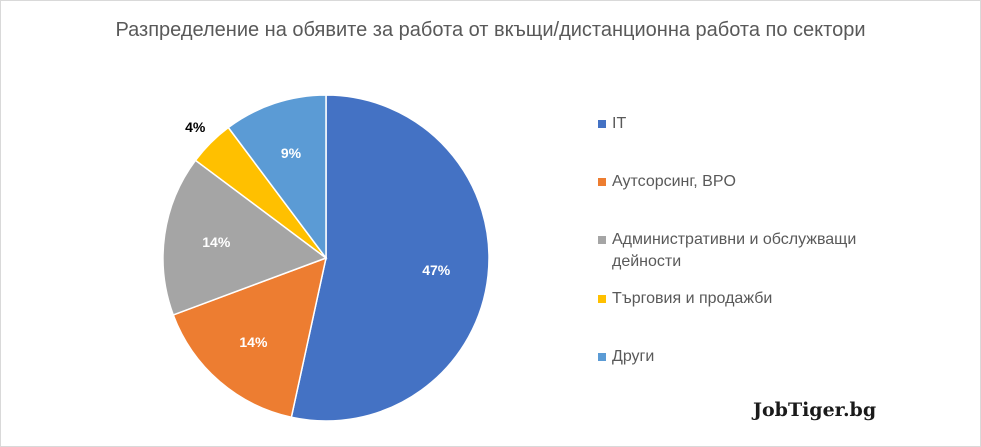  I want to click on data-label-4: 9%, so click(291, 153).